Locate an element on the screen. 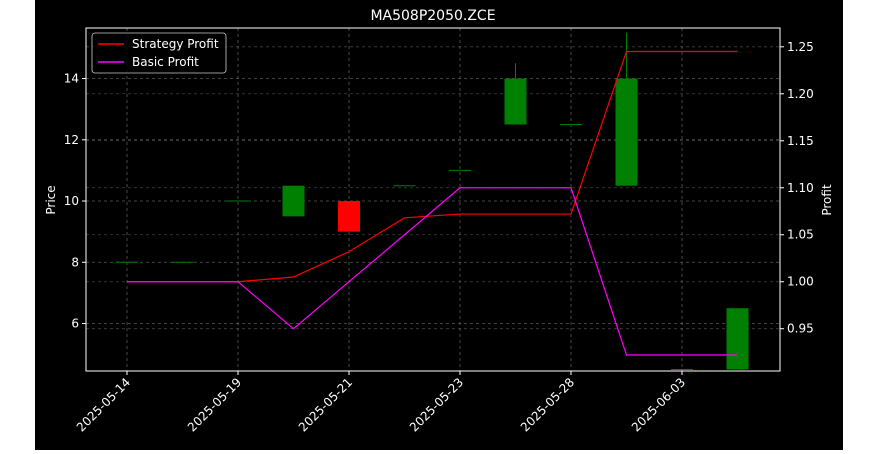 The width and height of the screenshot is (878, 454). legend-label: Basic Profit is located at coordinates (165, 62).